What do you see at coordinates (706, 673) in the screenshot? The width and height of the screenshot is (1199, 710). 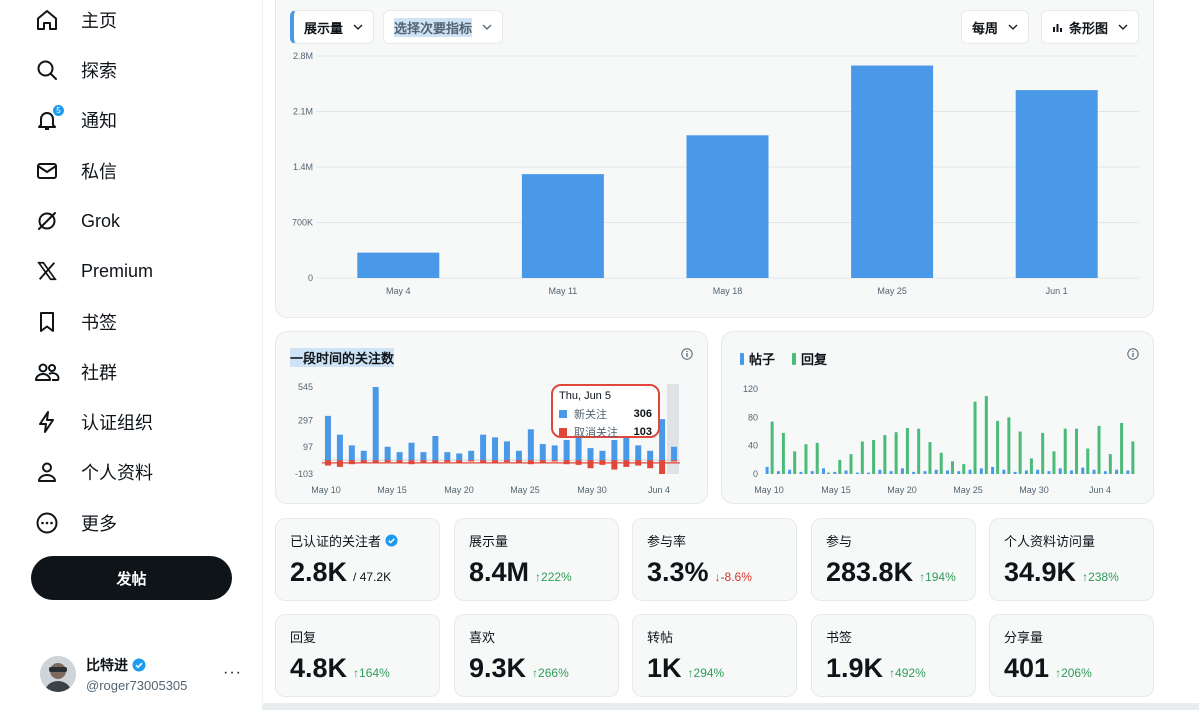 I see `stat-change: ↑294%` at bounding box center [706, 673].